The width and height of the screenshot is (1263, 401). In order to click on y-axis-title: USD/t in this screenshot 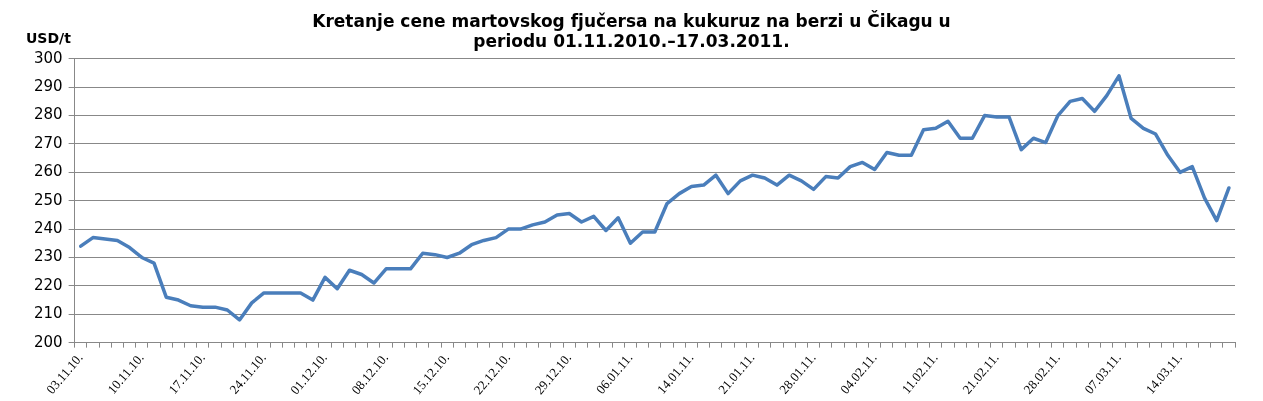, I will do `click(49, 38)`.